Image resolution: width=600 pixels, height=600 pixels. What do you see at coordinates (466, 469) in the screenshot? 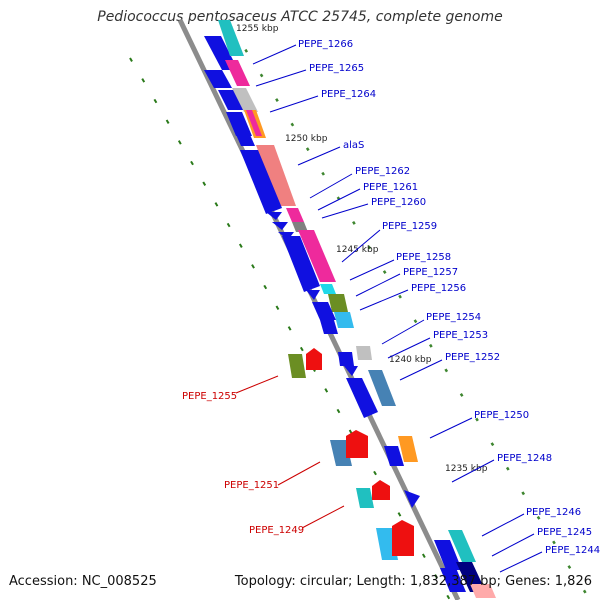
I see `kbp-label: 1235 kbp` at bounding box center [466, 469].